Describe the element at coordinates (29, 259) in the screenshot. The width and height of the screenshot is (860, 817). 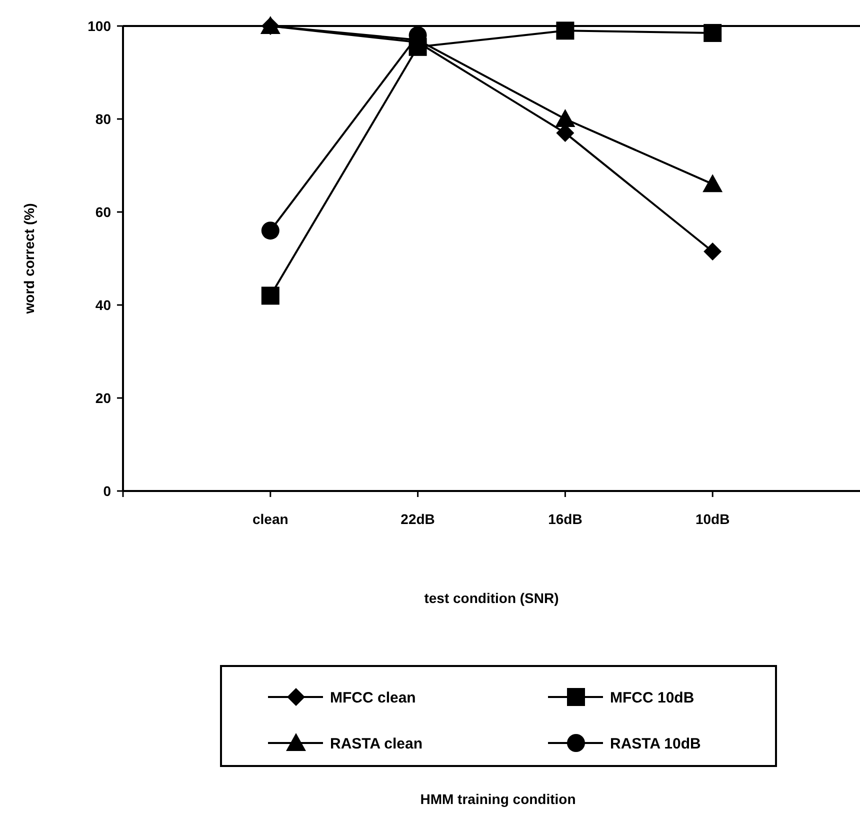
I see `y-axis-title: word correct (%)` at that location.